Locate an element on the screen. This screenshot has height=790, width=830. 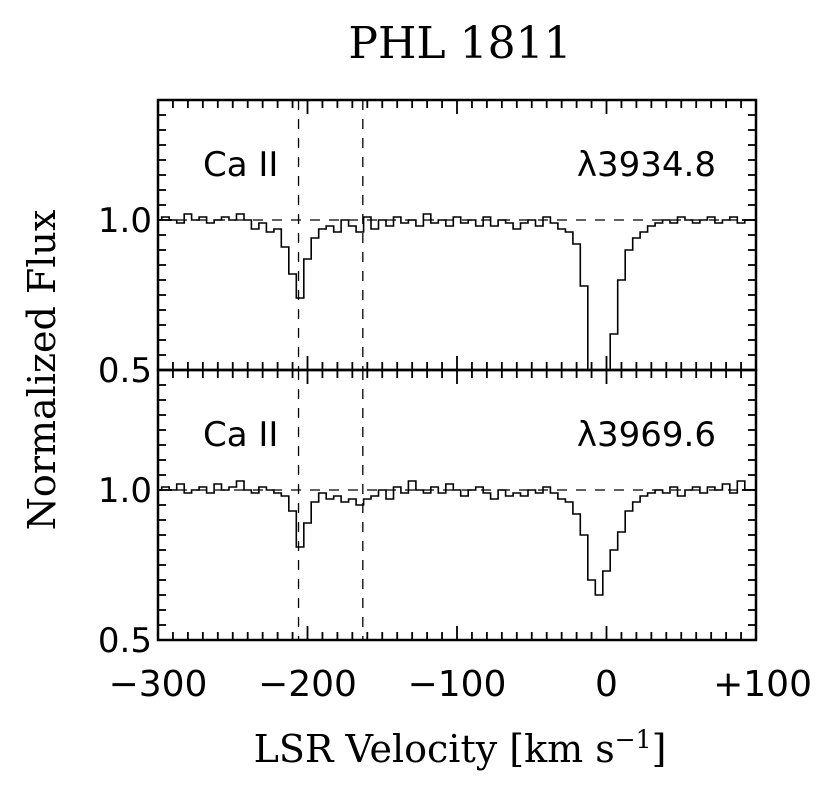
ion-label-top: Ca II is located at coordinates (240, 165).